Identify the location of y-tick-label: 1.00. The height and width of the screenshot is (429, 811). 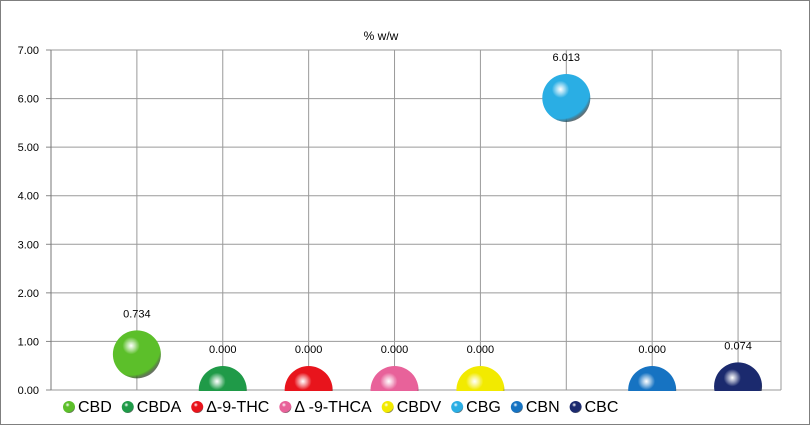
(28, 342).